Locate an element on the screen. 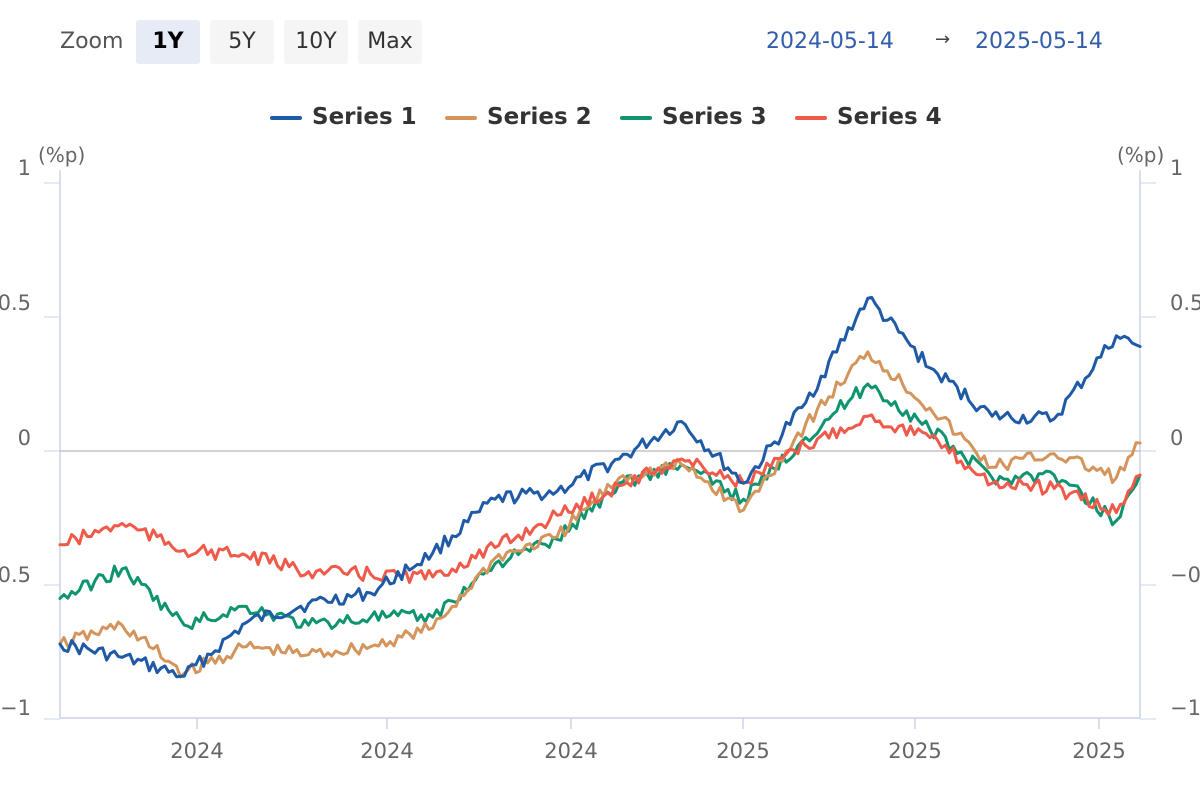 The height and width of the screenshot is (800, 1200). legend-item-series-2: Series 2 is located at coordinates (518, 118).